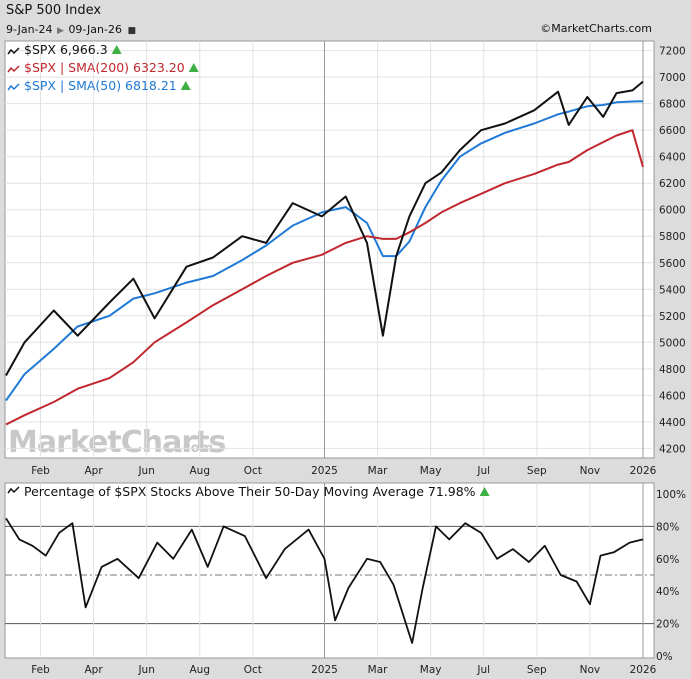  What do you see at coordinates (672, 78) in the screenshot?
I see `price-y-tick-label: 7000` at bounding box center [672, 78].